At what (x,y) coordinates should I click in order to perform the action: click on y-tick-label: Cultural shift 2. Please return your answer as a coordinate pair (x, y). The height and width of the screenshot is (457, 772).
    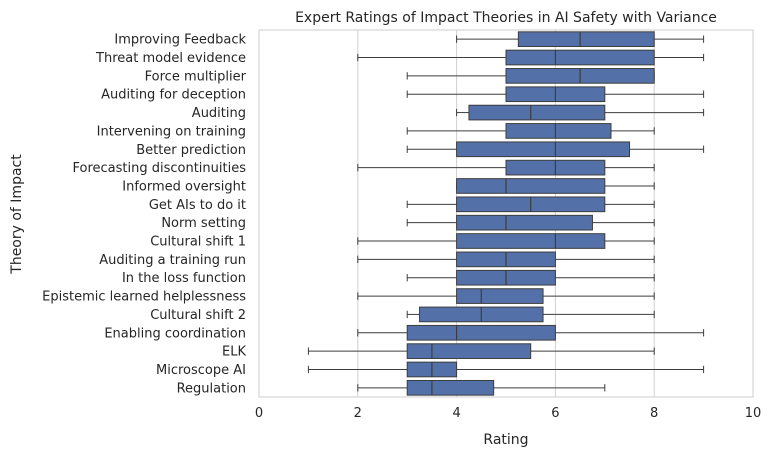
    Looking at the image, I should click on (198, 315).